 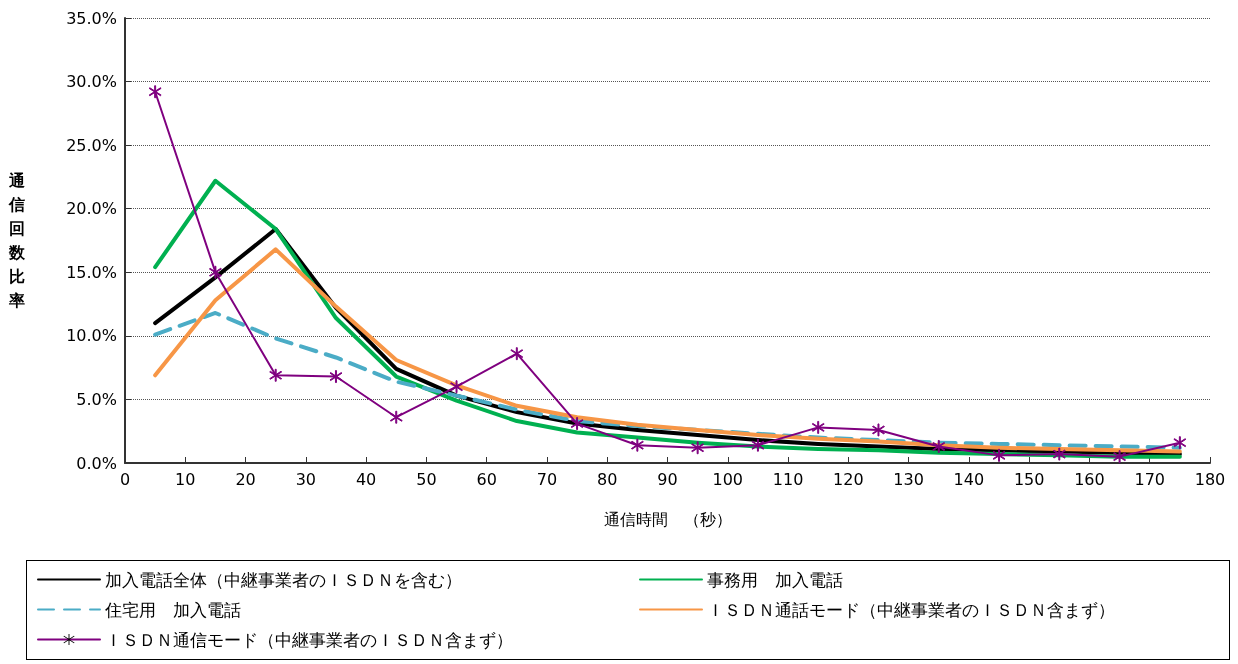 I want to click on y-tick-label: 5.0%, so click(x=96, y=399).